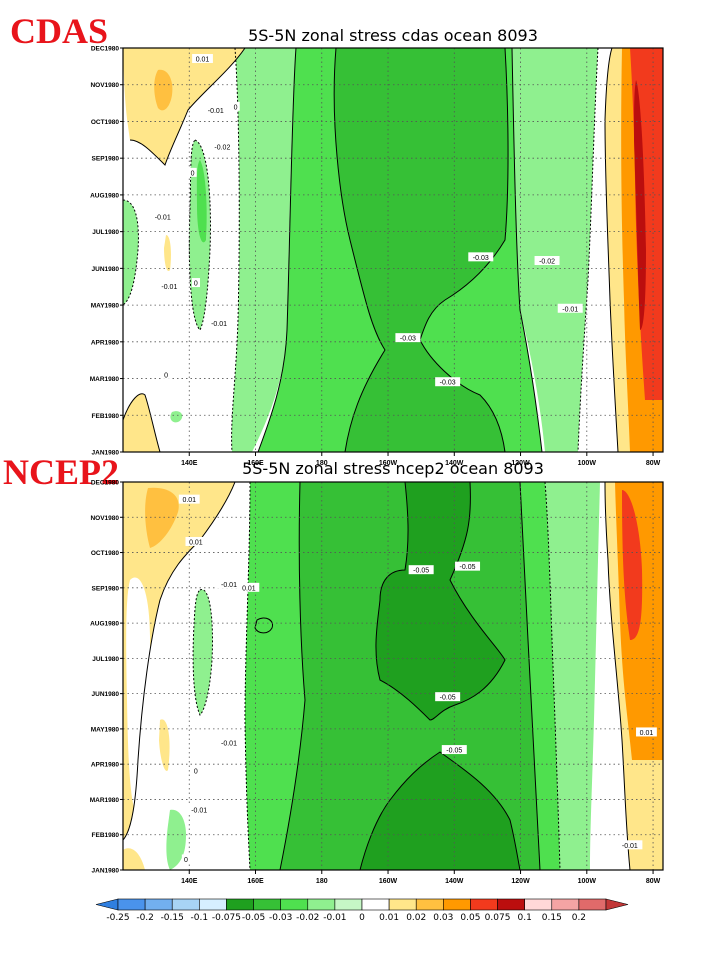 This screenshot has height=960, width=720. What do you see at coordinates (138, 698) in the screenshot?
I see `ncep2-west-neutral` at bounding box center [138, 698].